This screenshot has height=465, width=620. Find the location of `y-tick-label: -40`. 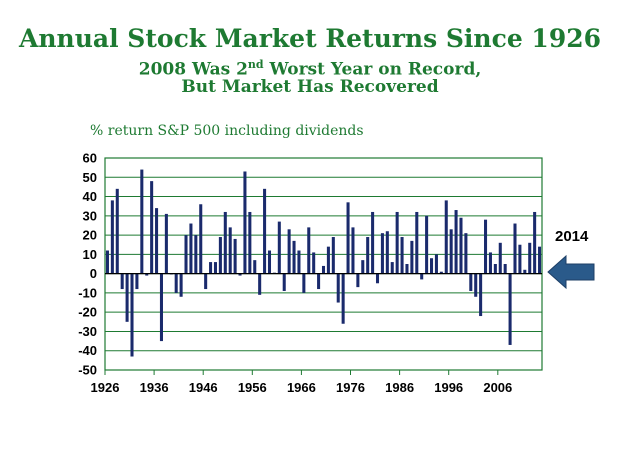

y-tick-label: -40 is located at coordinates (87, 350).